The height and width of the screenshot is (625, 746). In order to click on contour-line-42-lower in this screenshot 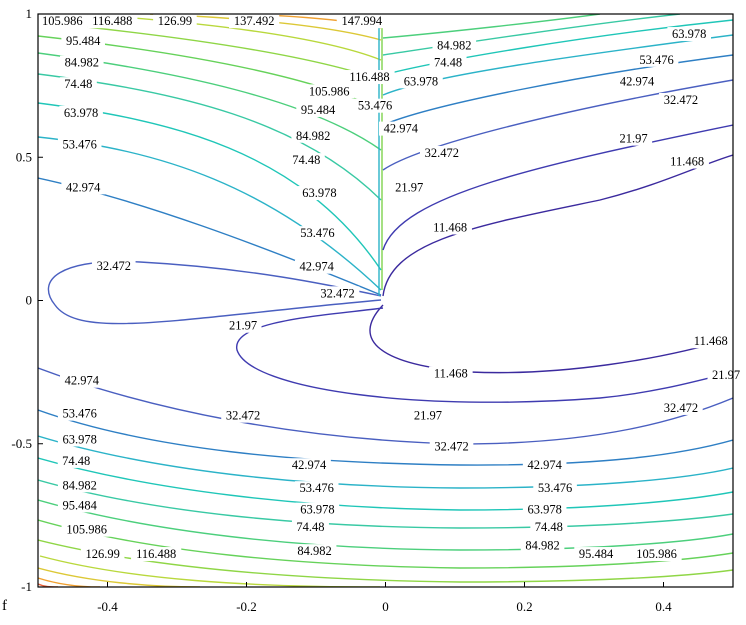, I will do `click(385, 437)`.